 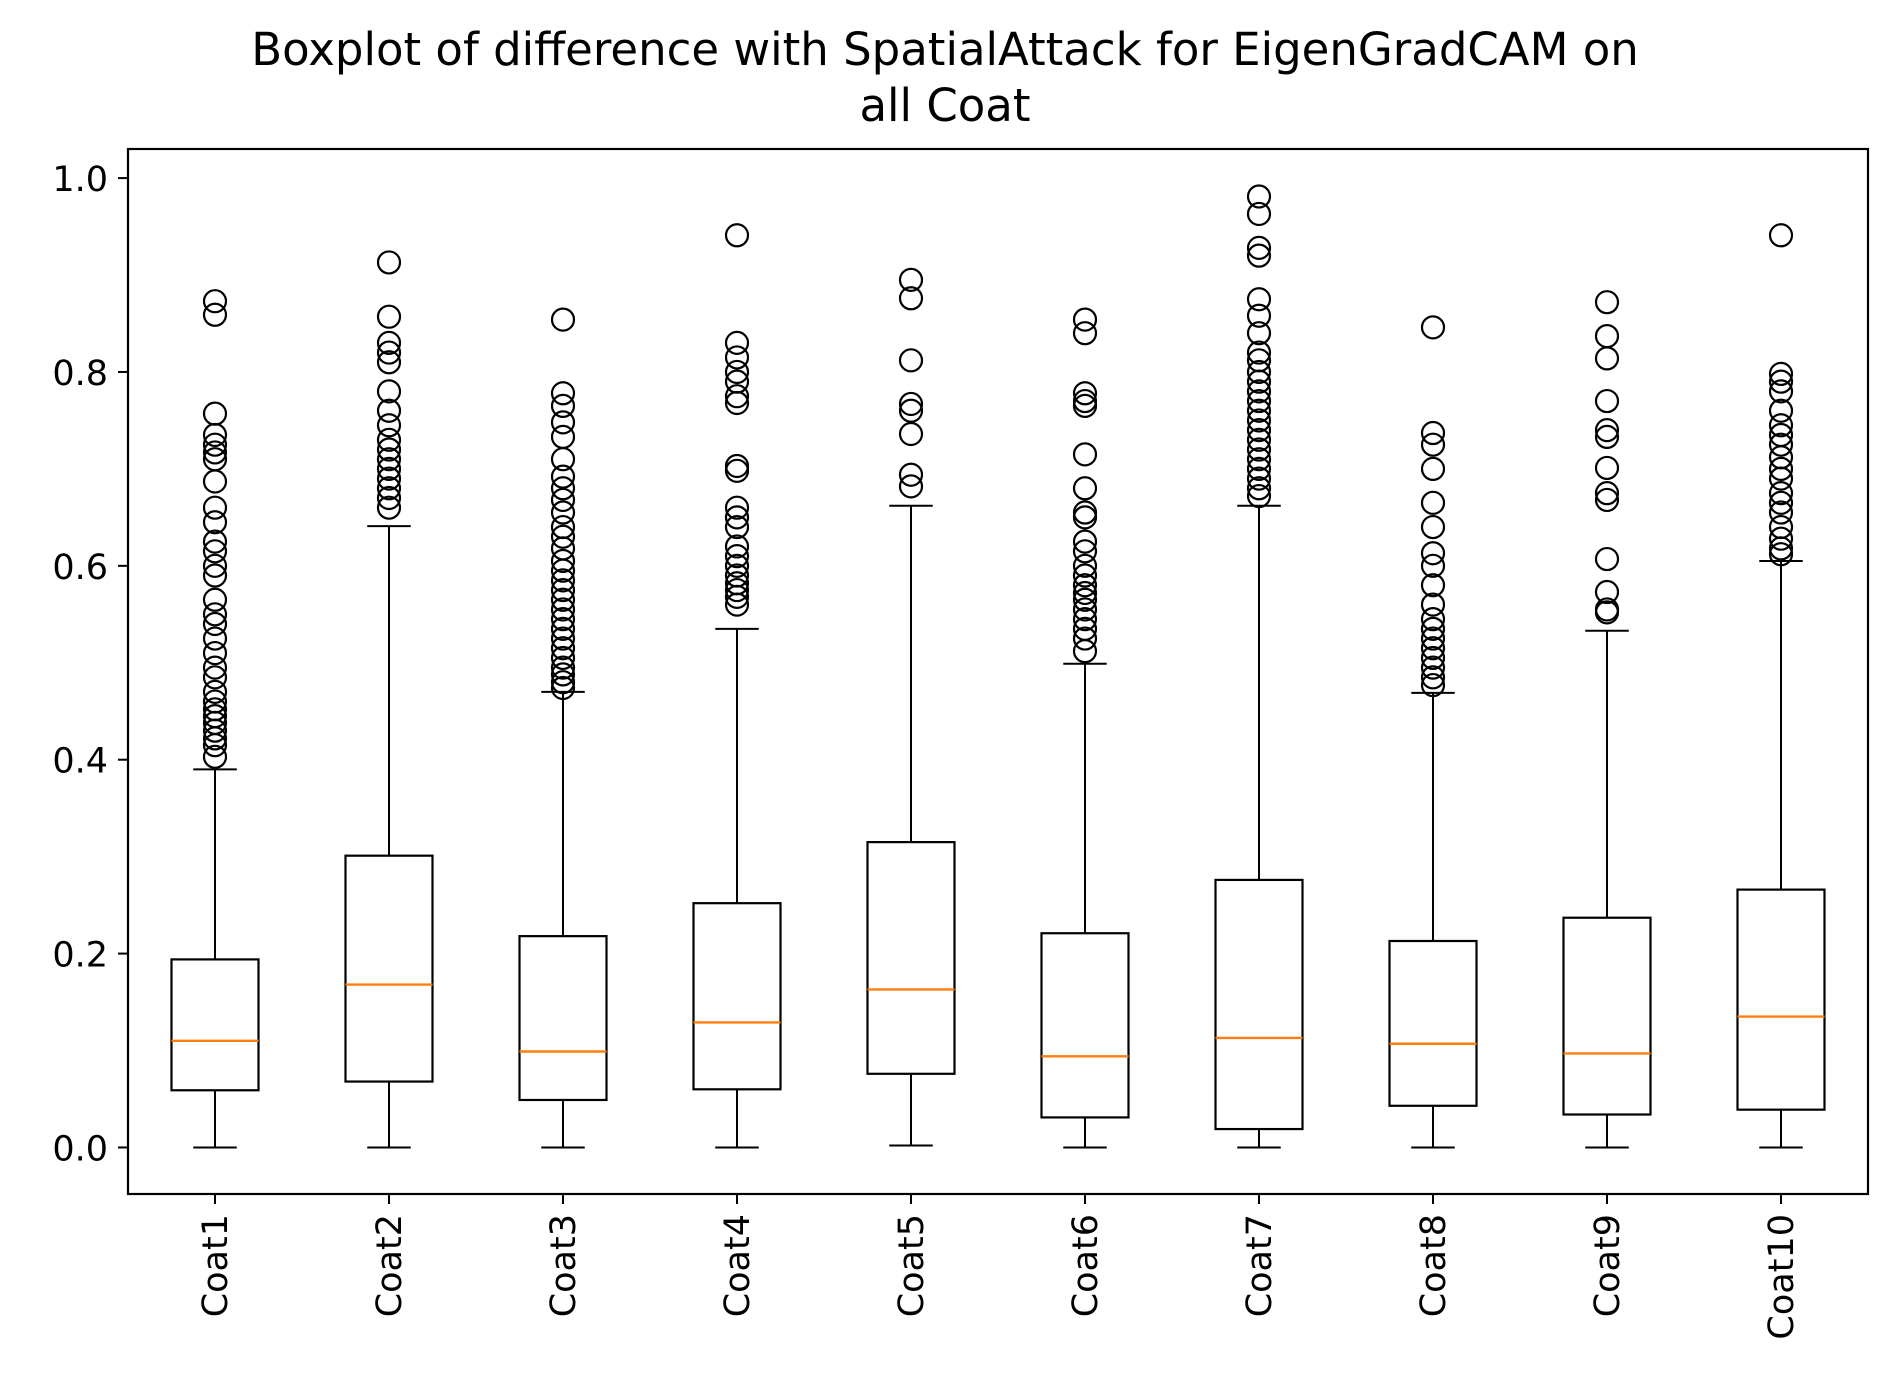 What do you see at coordinates (1434, 1265) in the screenshot?
I see `x-tick-label: Coat8` at bounding box center [1434, 1265].